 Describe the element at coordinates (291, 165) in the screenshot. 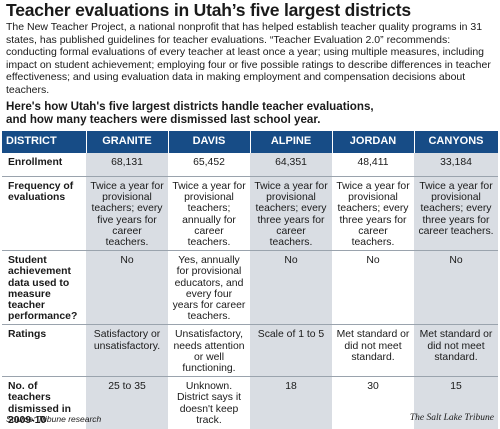

I see `cell-enrollment-alpine: 64,351` at that location.